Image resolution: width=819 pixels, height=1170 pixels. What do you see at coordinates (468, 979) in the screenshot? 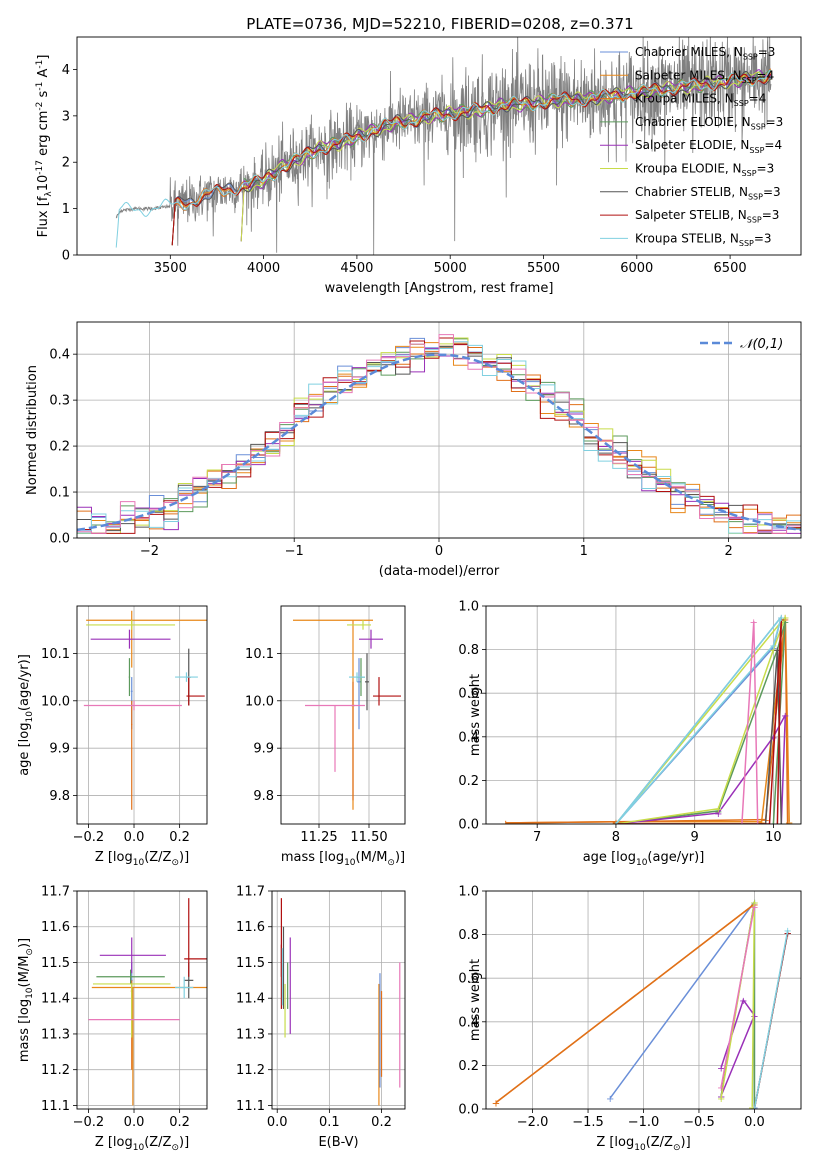
I see `weight_vs_Z-ytick-label: 0.6` at bounding box center [468, 979].